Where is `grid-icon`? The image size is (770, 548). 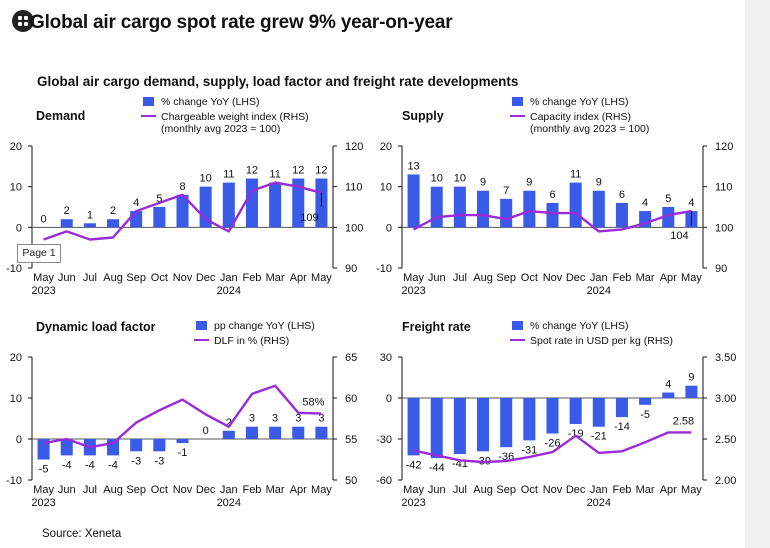 grid-icon is located at coordinates (23, 21).